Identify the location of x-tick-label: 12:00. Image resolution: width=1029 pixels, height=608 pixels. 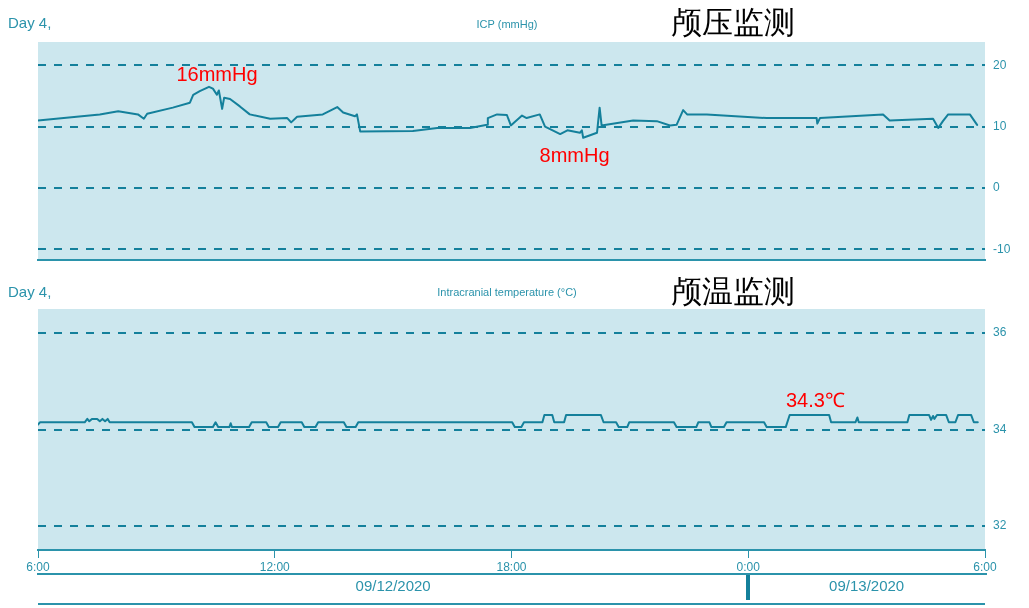
(275, 566).